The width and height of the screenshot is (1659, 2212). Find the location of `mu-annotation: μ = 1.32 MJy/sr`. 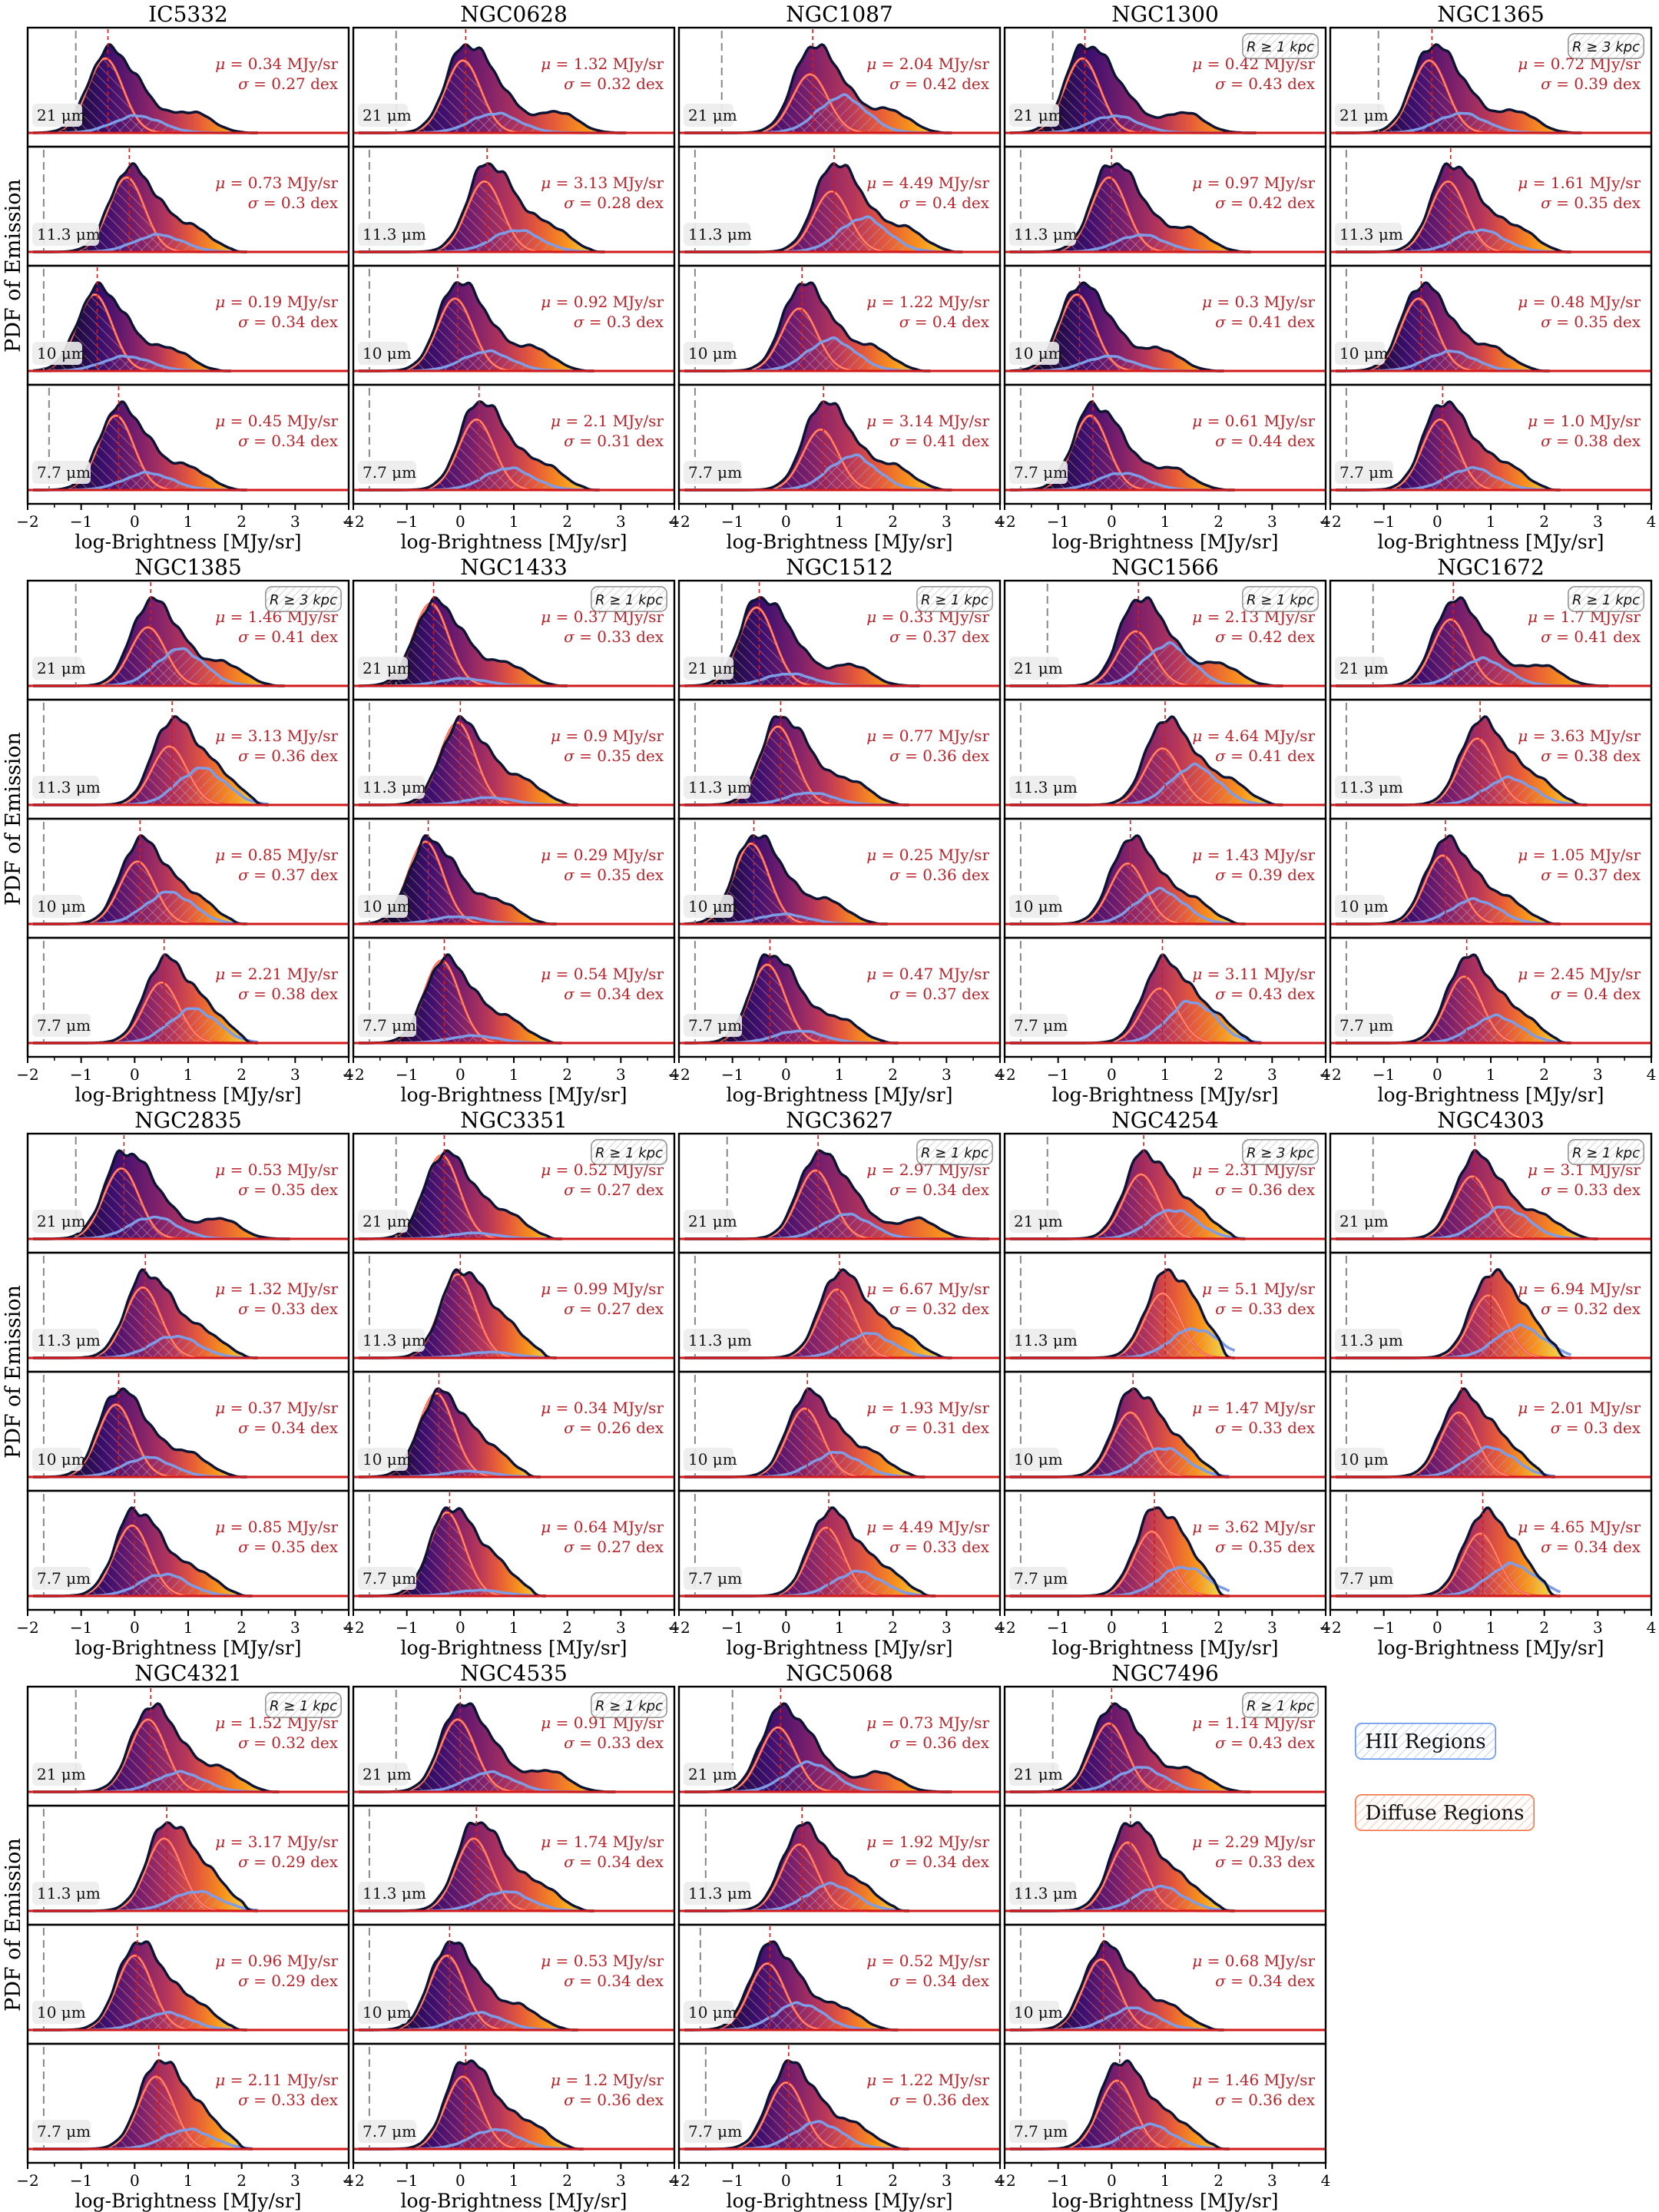

mu-annotation: μ = 1.32 MJy/sr is located at coordinates (276, 1289).